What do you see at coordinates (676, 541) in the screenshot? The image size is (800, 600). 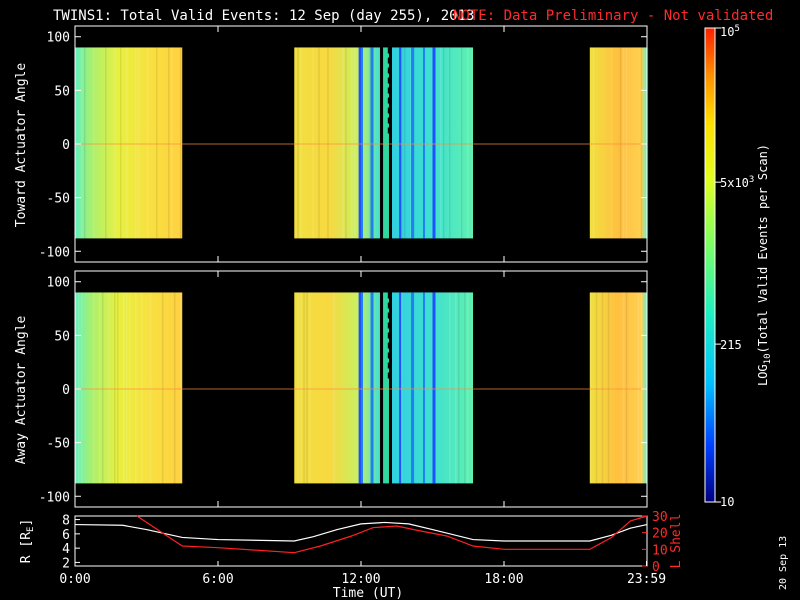 I see `lshell-ylabel: L Shell` at bounding box center [676, 541].